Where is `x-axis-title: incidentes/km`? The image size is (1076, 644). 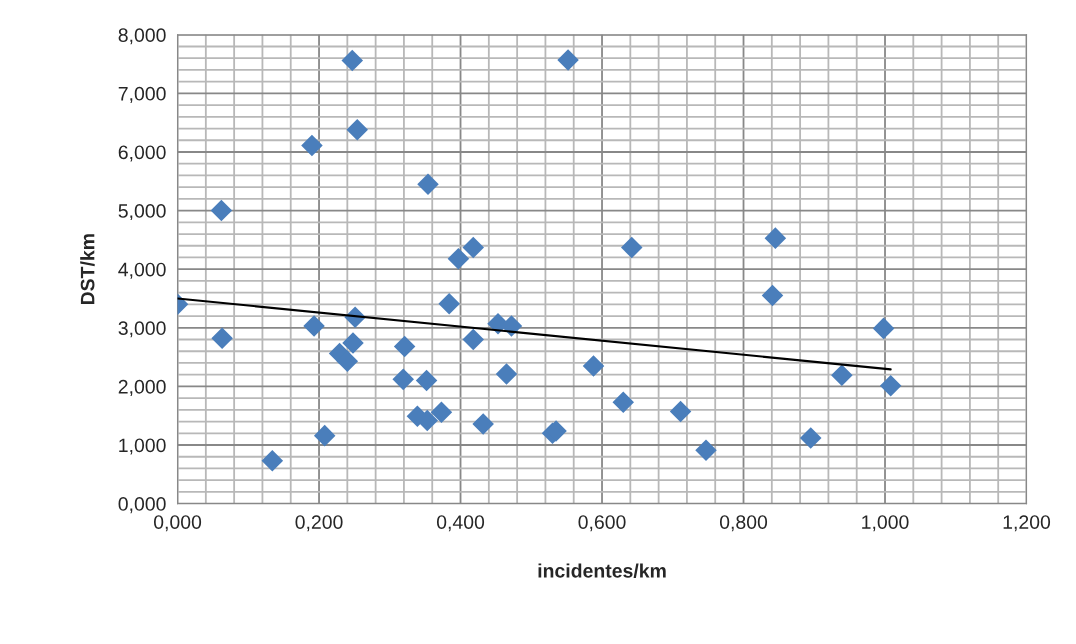 x-axis-title: incidentes/km is located at coordinates (602, 570).